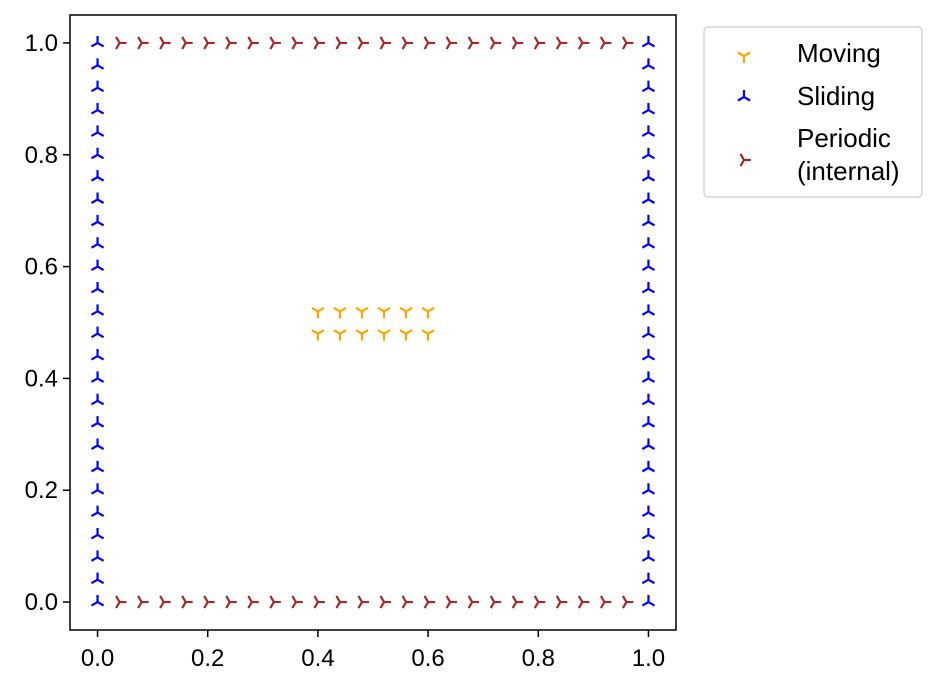  Describe the element at coordinates (47, 323) in the screenshot. I see `y-axis: 0.0 0.2 0.4 0.6 0.8 1.0` at that location.